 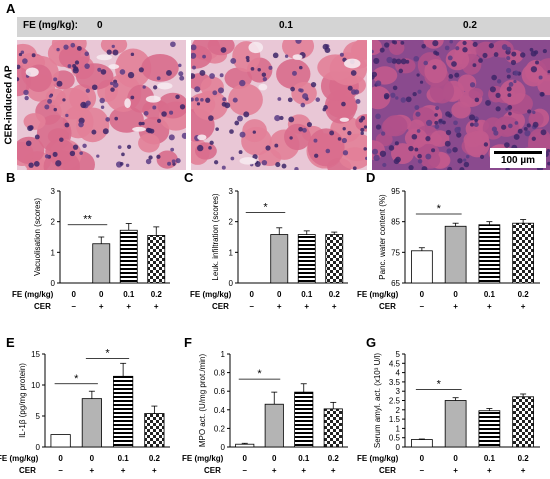 I want to click on dose-label-0-2: 0.2, so click(x=470, y=25).